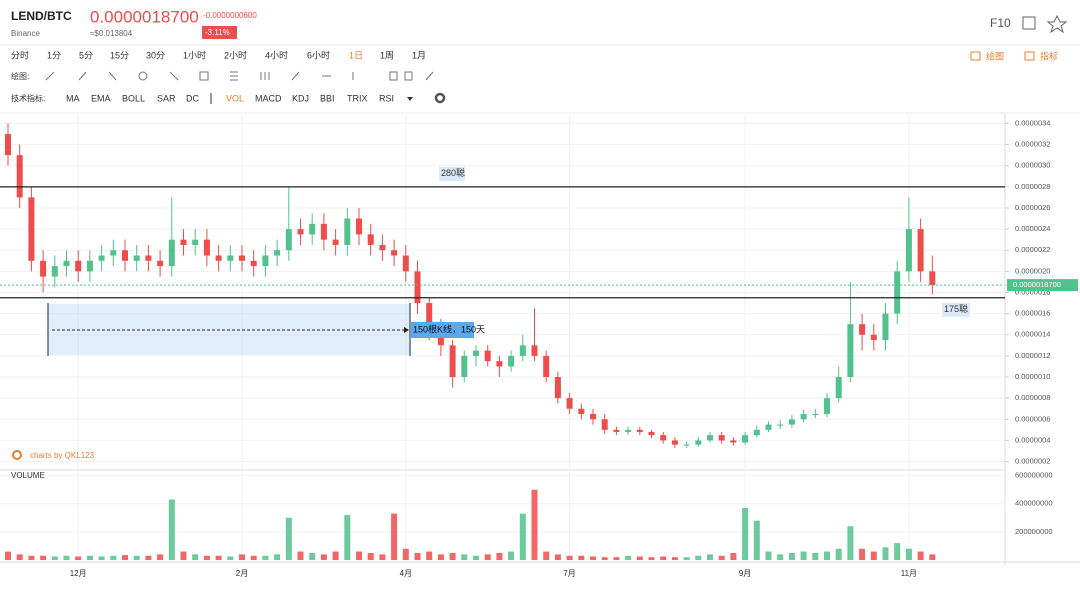 Image resolution: width=1080 pixels, height=589 pixels. What do you see at coordinates (386, 98) in the screenshot?
I see `indicator-tab: RSI` at bounding box center [386, 98].